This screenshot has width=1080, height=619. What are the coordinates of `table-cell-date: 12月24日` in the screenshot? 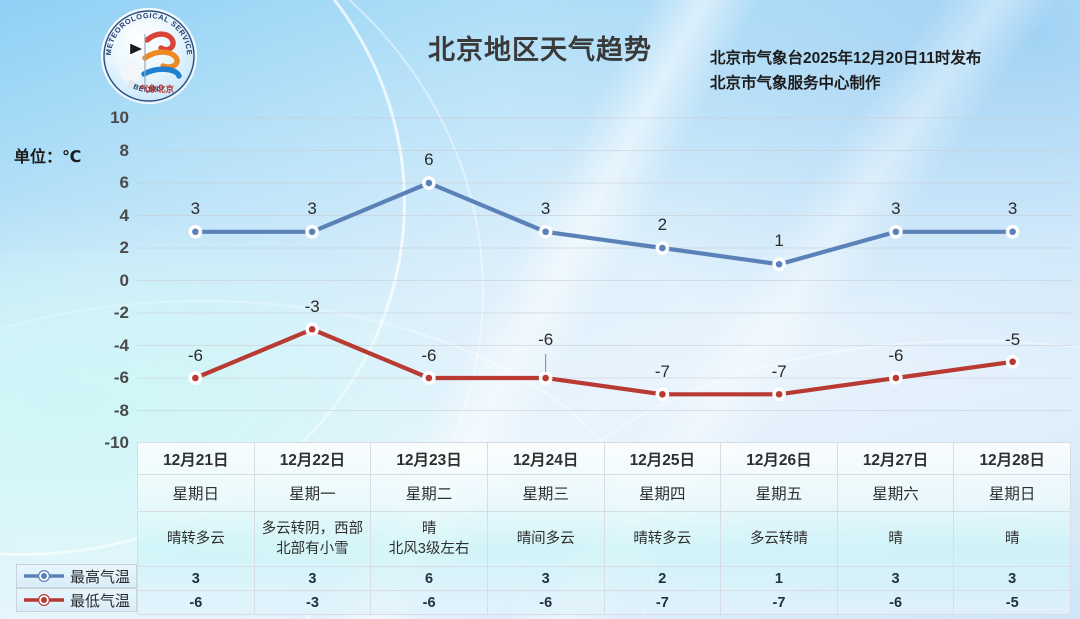 It's located at (545, 458).